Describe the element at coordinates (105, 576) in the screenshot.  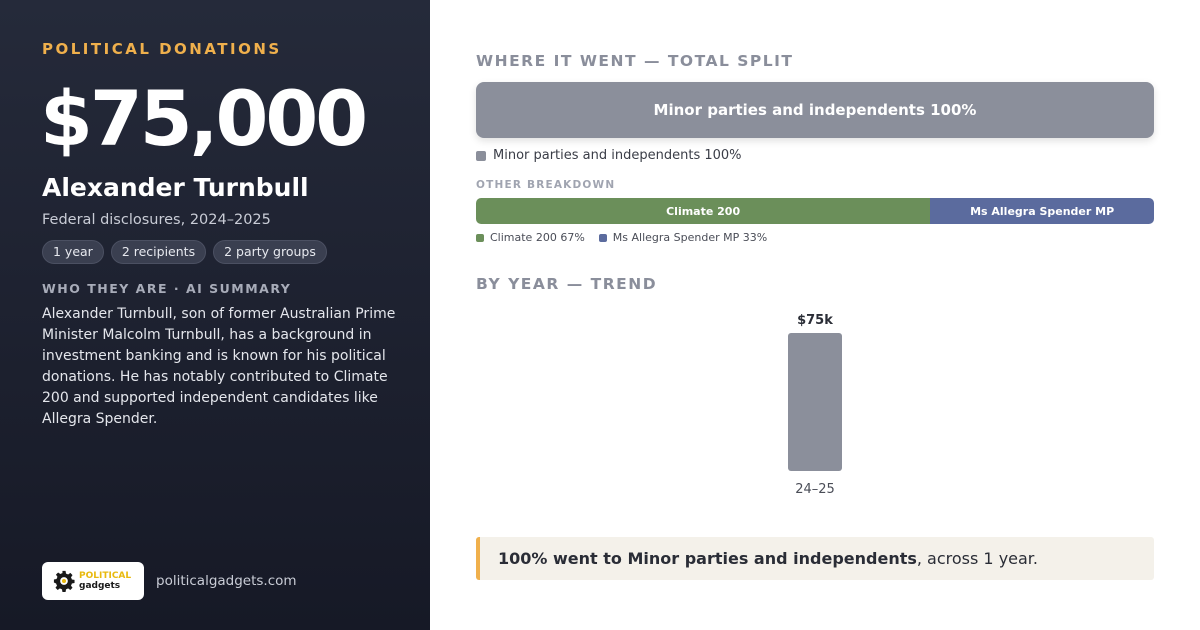
I see `logo-line-1: POLITICAL` at that location.